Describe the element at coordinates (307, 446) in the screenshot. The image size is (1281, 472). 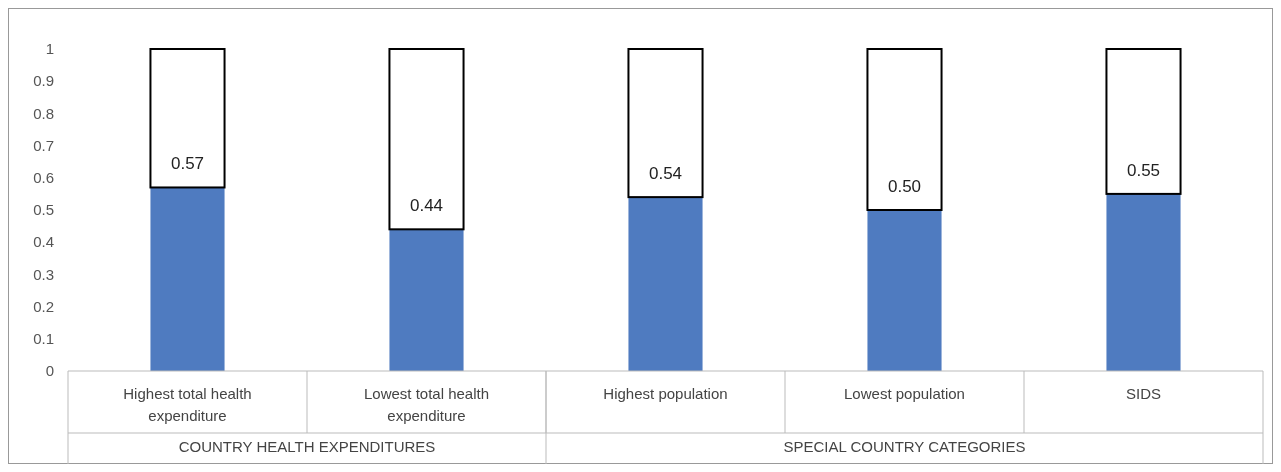
I see `text: COUNTRY HEALTH EXPENDITURES` at that location.